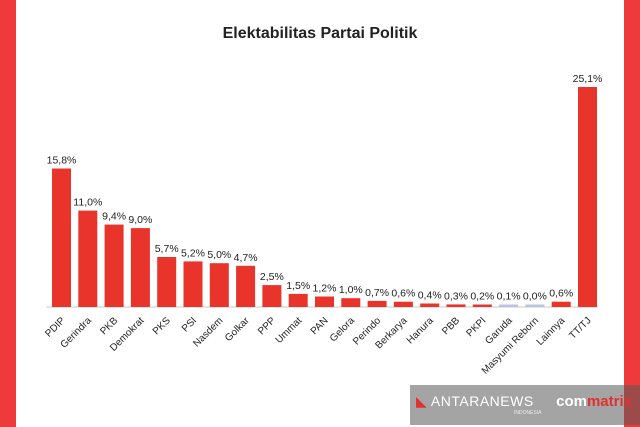 The width and height of the screenshot is (640, 427). What do you see at coordinates (528, 413) in the screenshot?
I see `antaranews-logo-sub: INDONESIA` at bounding box center [528, 413].